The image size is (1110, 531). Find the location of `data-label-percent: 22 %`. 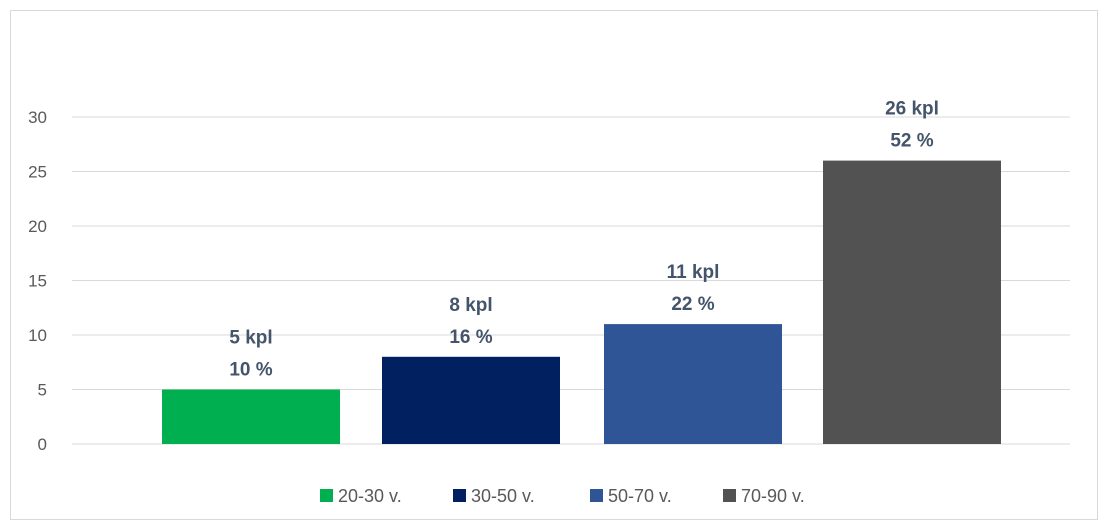

data-label-percent: 22 % is located at coordinates (692, 304).